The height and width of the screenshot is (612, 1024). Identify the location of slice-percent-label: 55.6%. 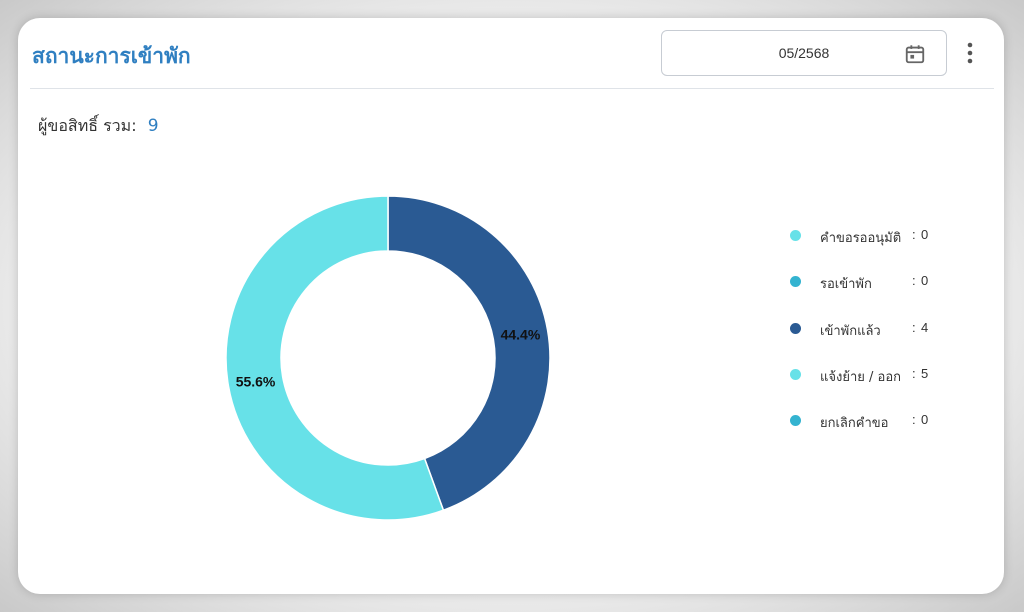
(256, 381).